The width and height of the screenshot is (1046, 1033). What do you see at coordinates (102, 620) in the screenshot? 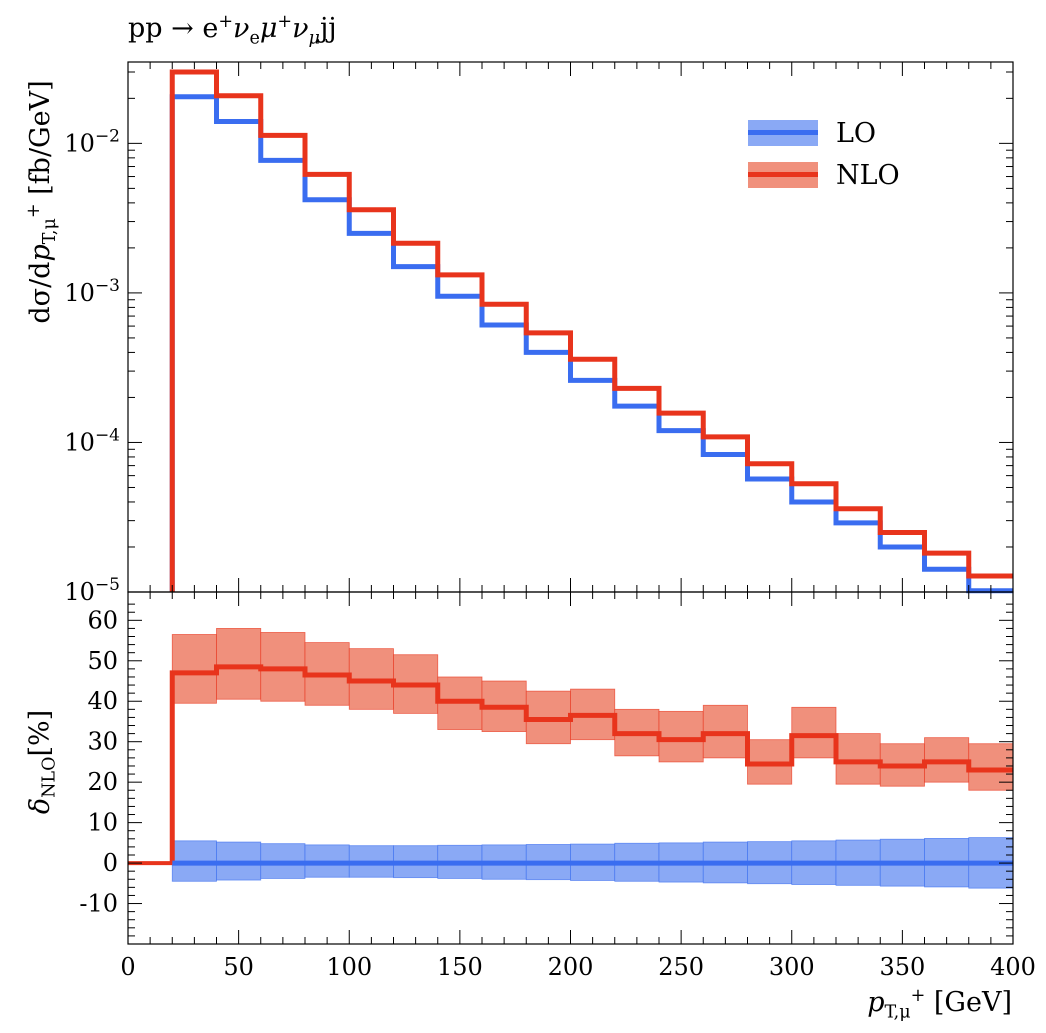
I see `y-tick-label-bot-60: 60` at bounding box center [102, 620].